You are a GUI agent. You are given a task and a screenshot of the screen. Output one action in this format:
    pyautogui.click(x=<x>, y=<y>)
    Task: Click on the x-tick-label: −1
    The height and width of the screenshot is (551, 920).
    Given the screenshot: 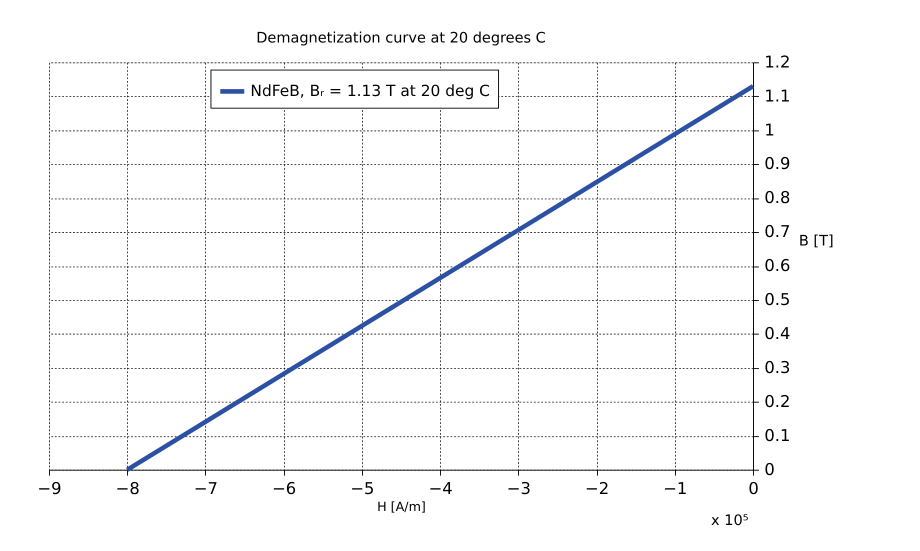 What is the action you would take?
    pyautogui.click(x=675, y=488)
    